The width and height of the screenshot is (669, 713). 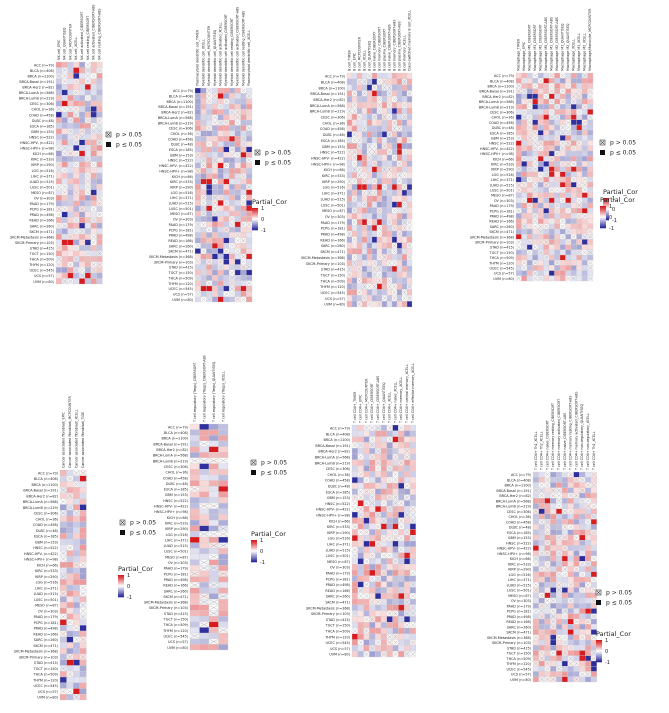 I want to click on color-legend-title: Partial_Cor, so click(x=269, y=202).